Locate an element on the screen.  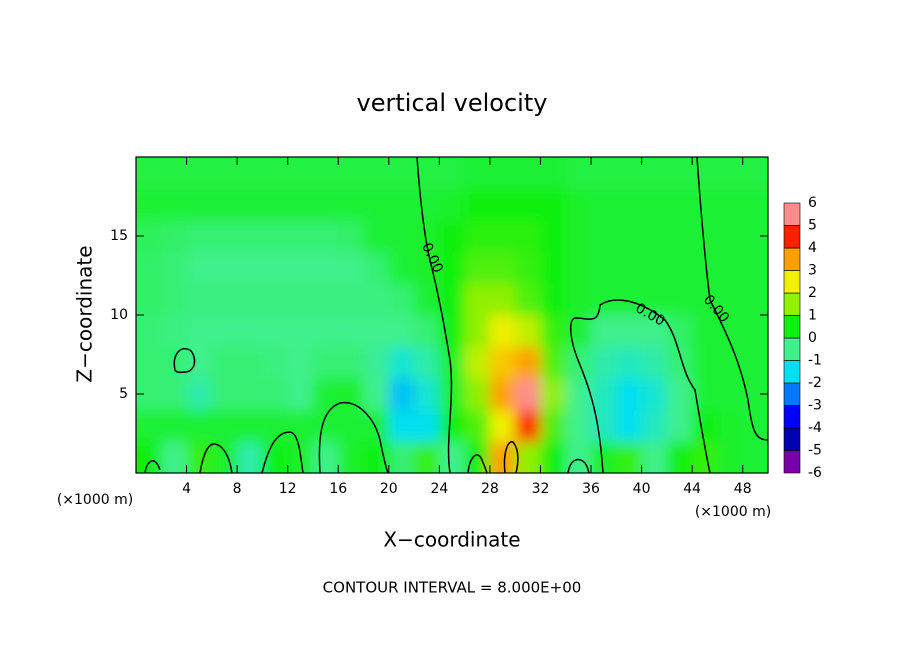
colorbar-label: 3 is located at coordinates (812, 271).